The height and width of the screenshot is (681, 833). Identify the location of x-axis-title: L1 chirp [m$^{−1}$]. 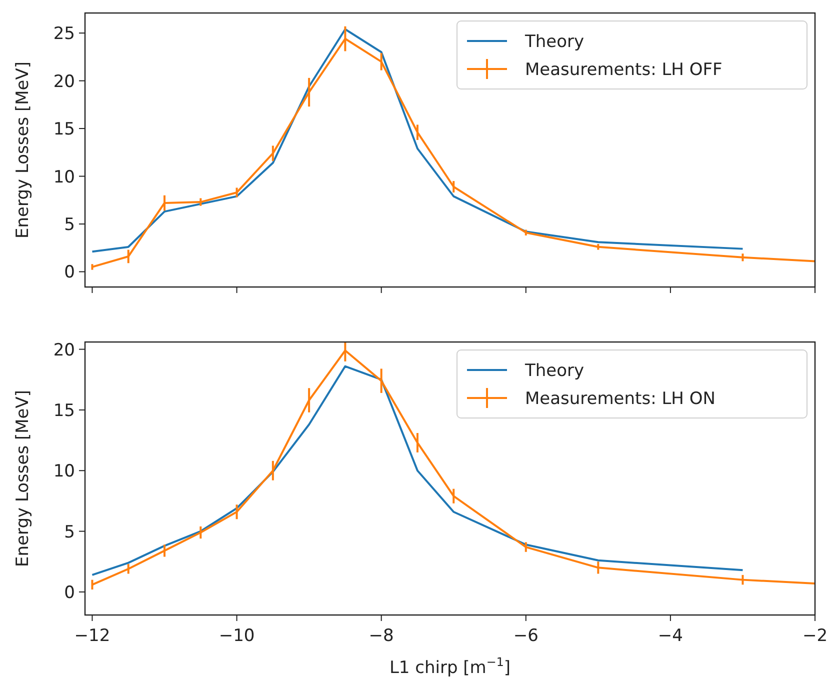
(450, 666).